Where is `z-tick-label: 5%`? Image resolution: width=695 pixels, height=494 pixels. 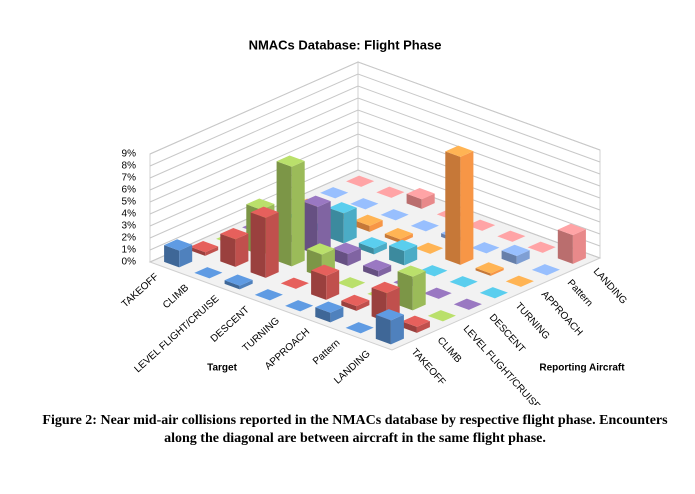 z-tick-label: 5% is located at coordinates (129, 202).